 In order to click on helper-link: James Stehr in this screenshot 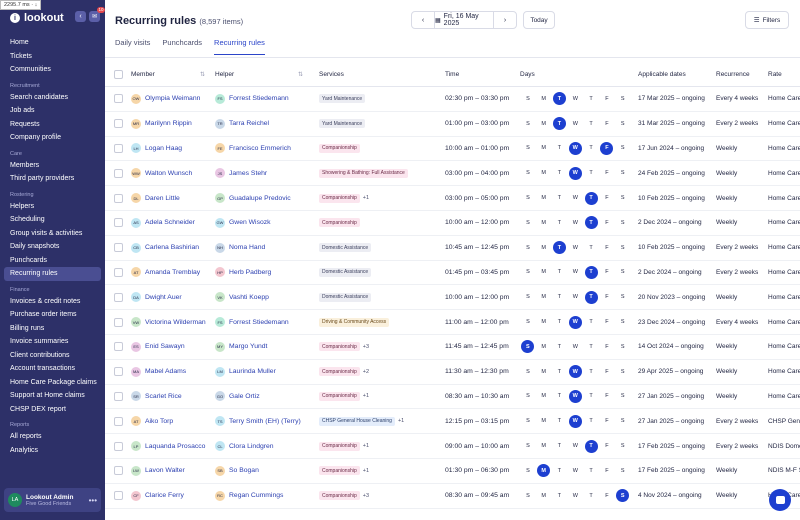, I will do `click(248, 173)`.